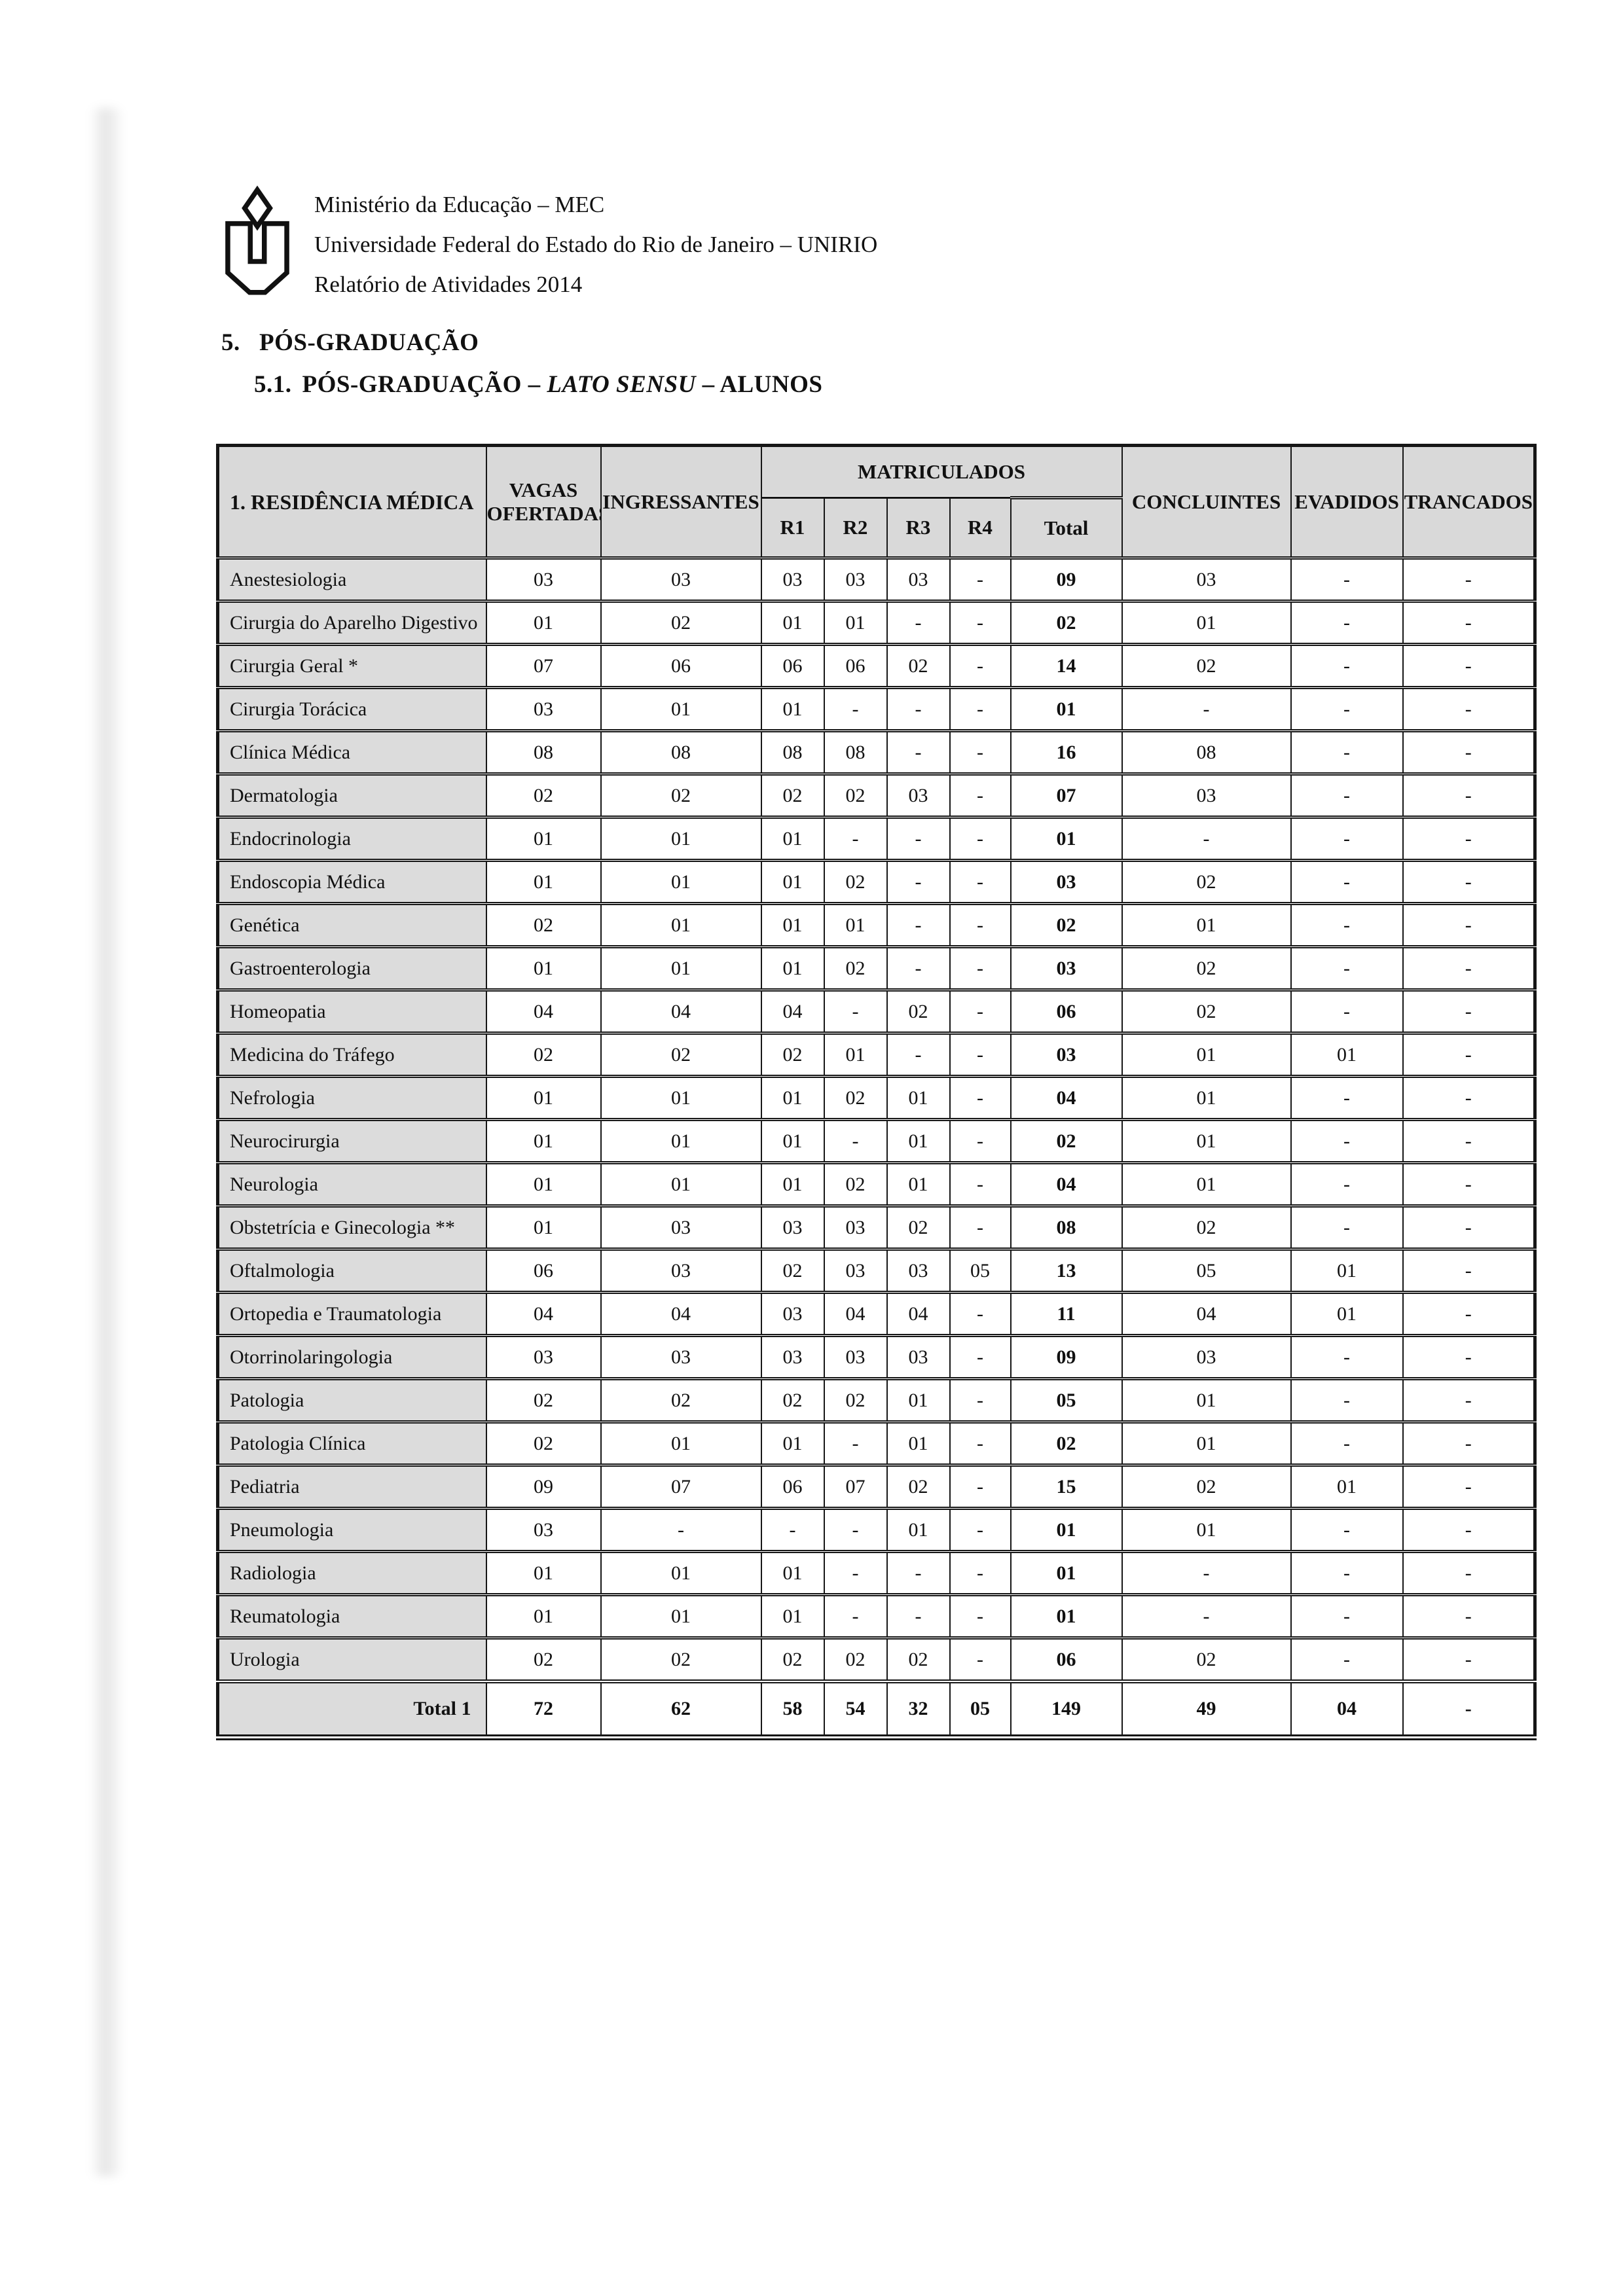  What do you see at coordinates (792, 1709) in the screenshot?
I see `row-value: 58` at bounding box center [792, 1709].